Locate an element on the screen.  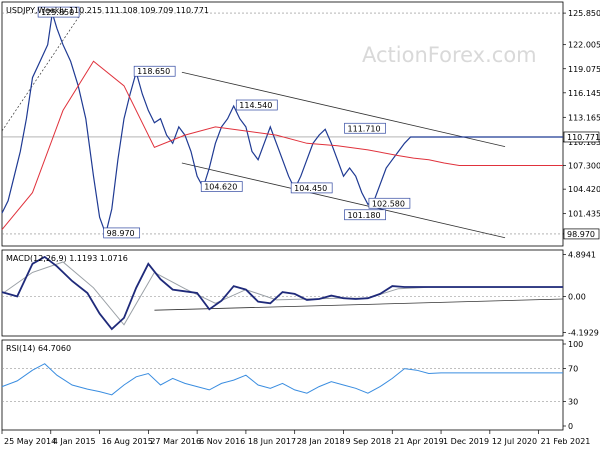
last-price-tag is located at coordinates (581, 137).